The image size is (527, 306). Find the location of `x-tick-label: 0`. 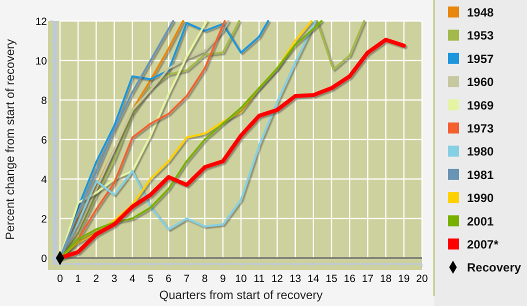

x-tick-label: 0 is located at coordinates (60, 279).